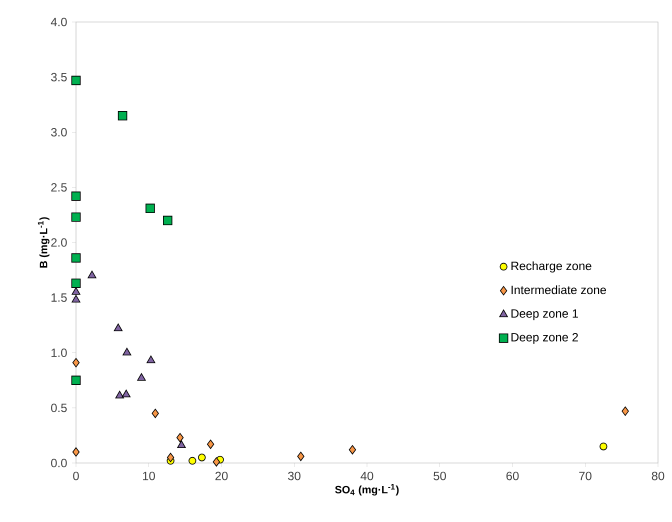 This screenshot has width=672, height=522. I want to click on x-tick-label: 0, so click(76, 476).